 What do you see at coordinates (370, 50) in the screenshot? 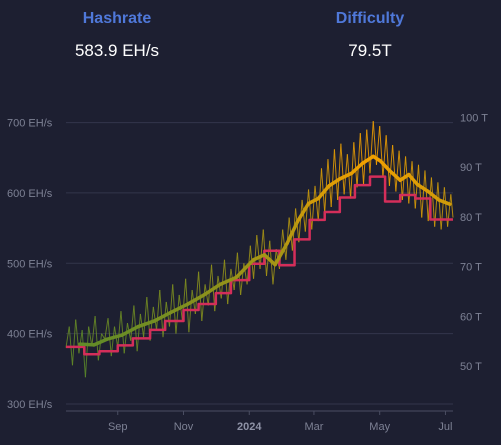
I see `difficulty-value: 79.5T` at bounding box center [370, 50].